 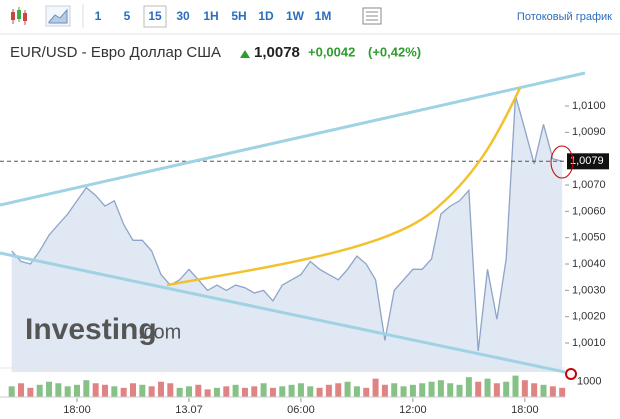 I want to click on up-arrow, so click(x=245, y=54).